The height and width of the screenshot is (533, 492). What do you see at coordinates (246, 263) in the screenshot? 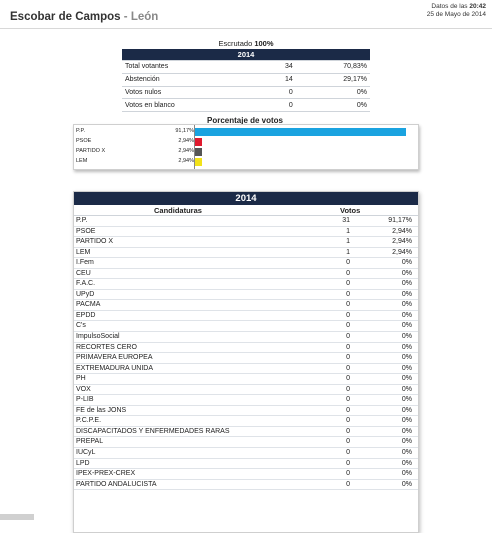
I see `table-row: I.Fem 0 0%` at bounding box center [246, 263].